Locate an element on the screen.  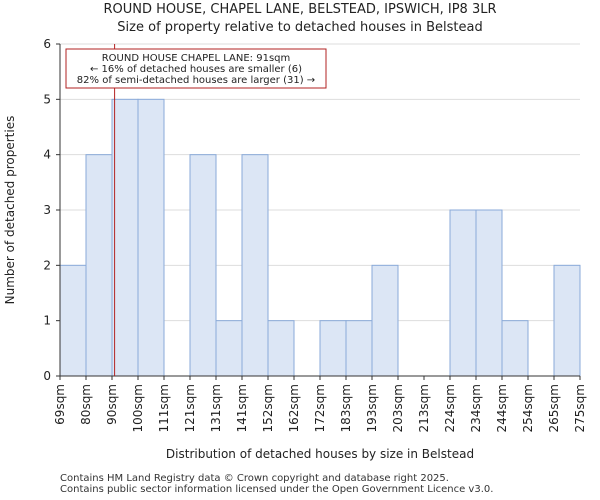
annotation-line-1: ROUND HOUSE CHAPEL LANE: 91sqm is located at coordinates (196, 58).